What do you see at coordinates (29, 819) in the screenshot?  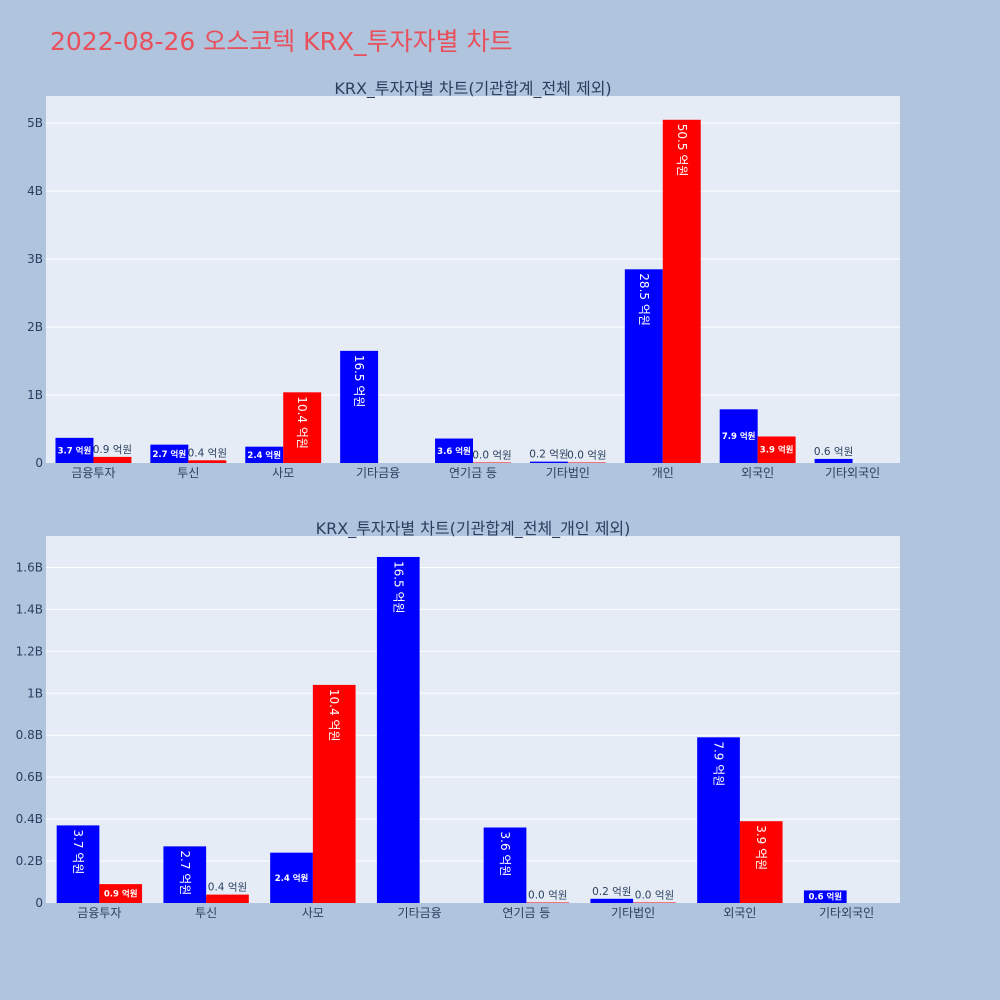 I see `y-tick-label: 0.4B` at bounding box center [29, 819].